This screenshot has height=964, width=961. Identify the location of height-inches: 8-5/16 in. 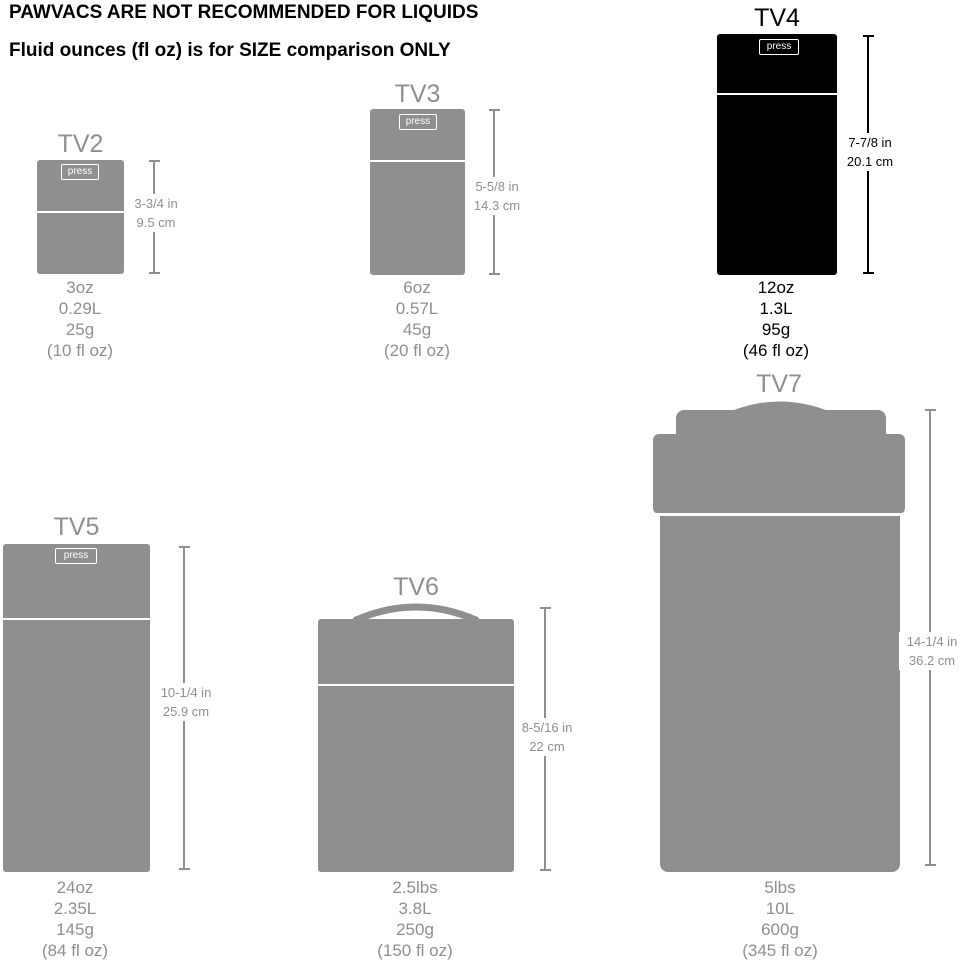
(547, 727).